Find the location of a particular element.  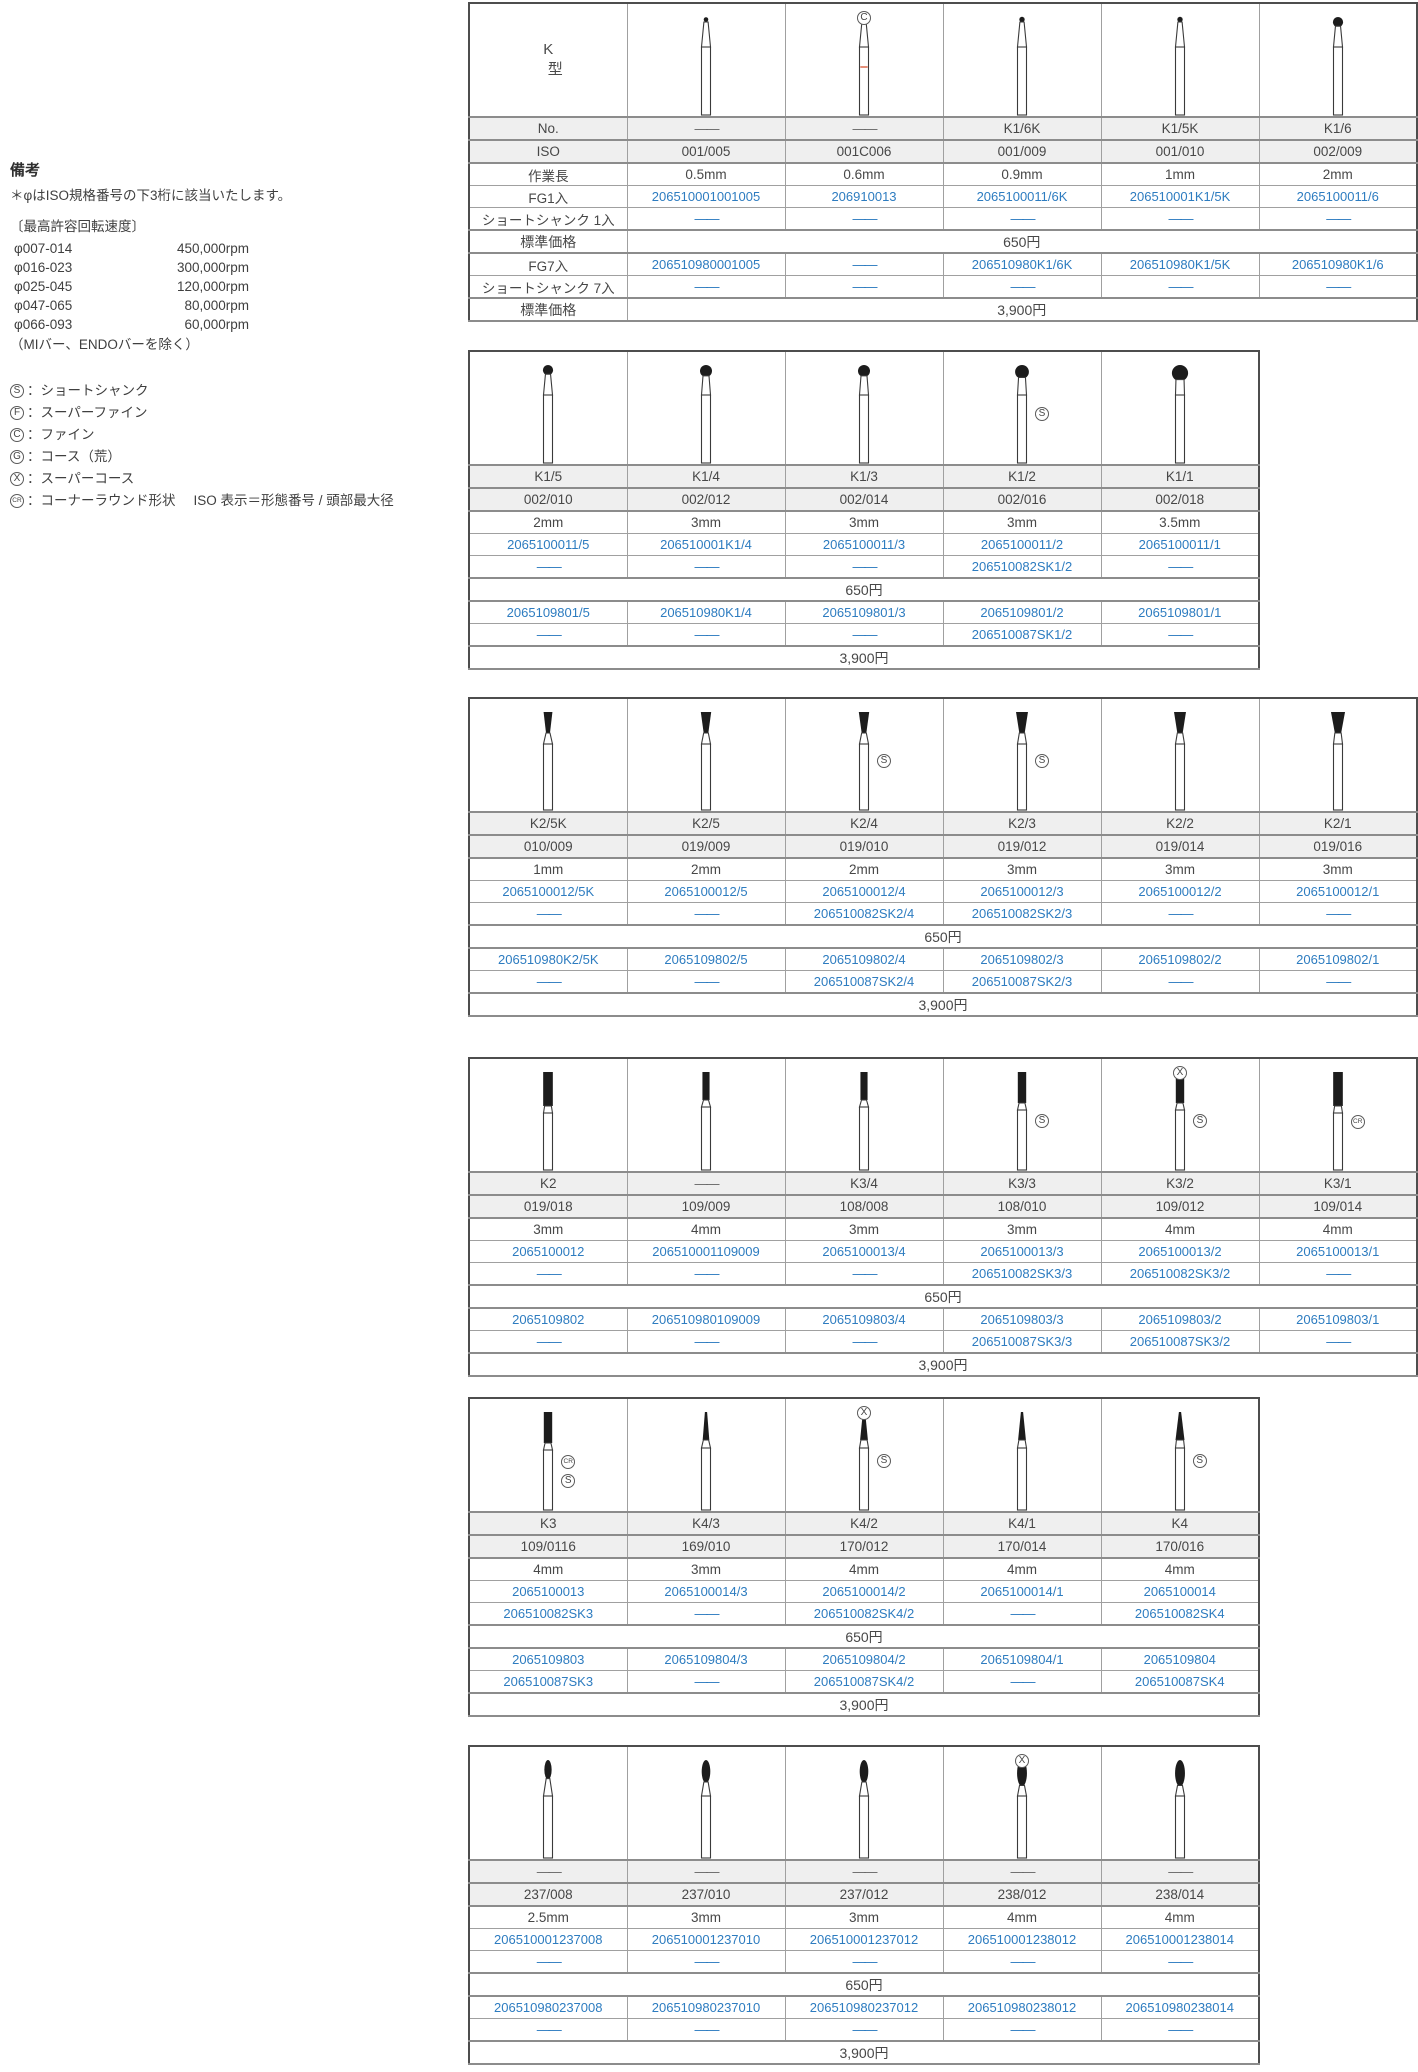

product-code-link: 206510980K1/5K is located at coordinates (1180, 264).